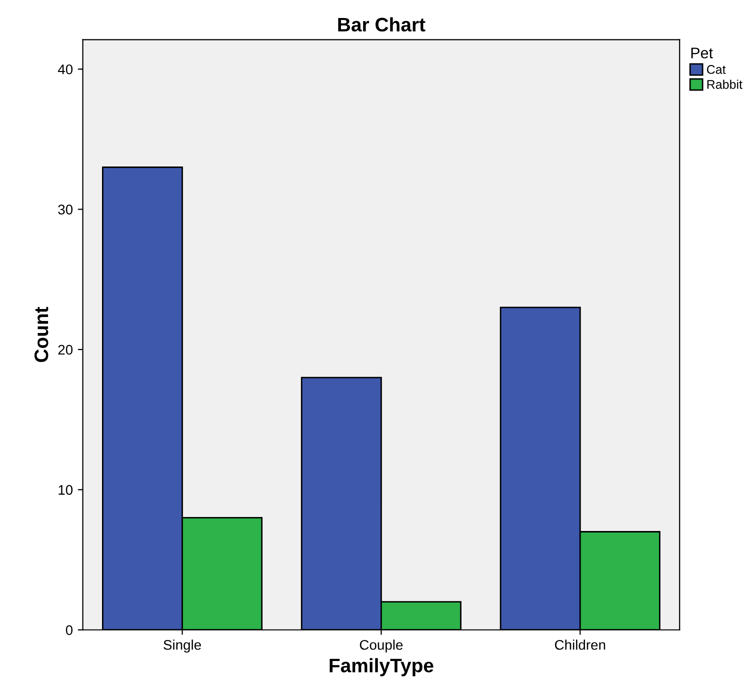  What do you see at coordinates (381, 646) in the screenshot?
I see `x-tick-label: Couple` at bounding box center [381, 646].